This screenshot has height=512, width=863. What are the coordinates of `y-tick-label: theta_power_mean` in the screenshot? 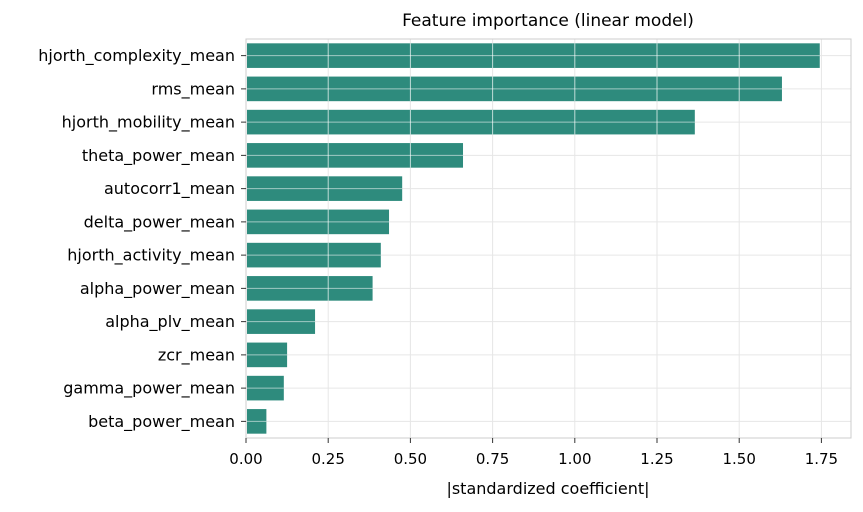 It's located at (158, 156).